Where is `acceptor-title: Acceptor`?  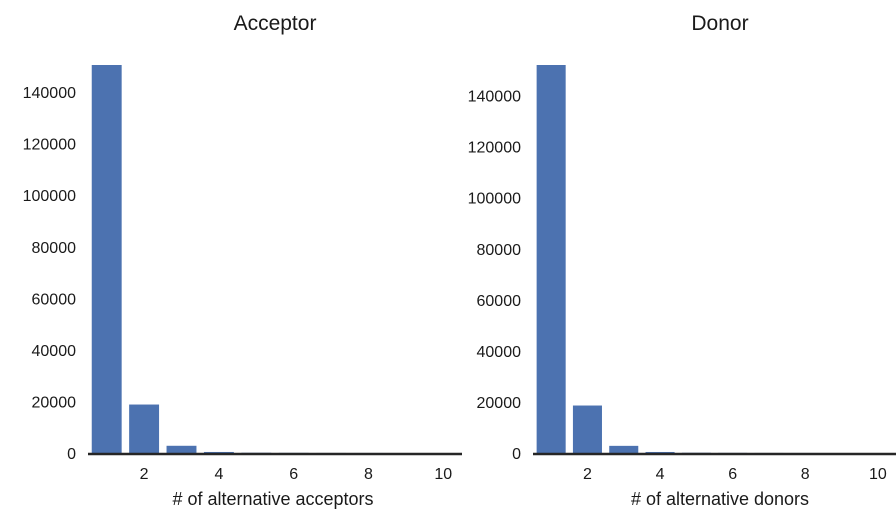
acceptor-title: Acceptor is located at coordinates (275, 23).